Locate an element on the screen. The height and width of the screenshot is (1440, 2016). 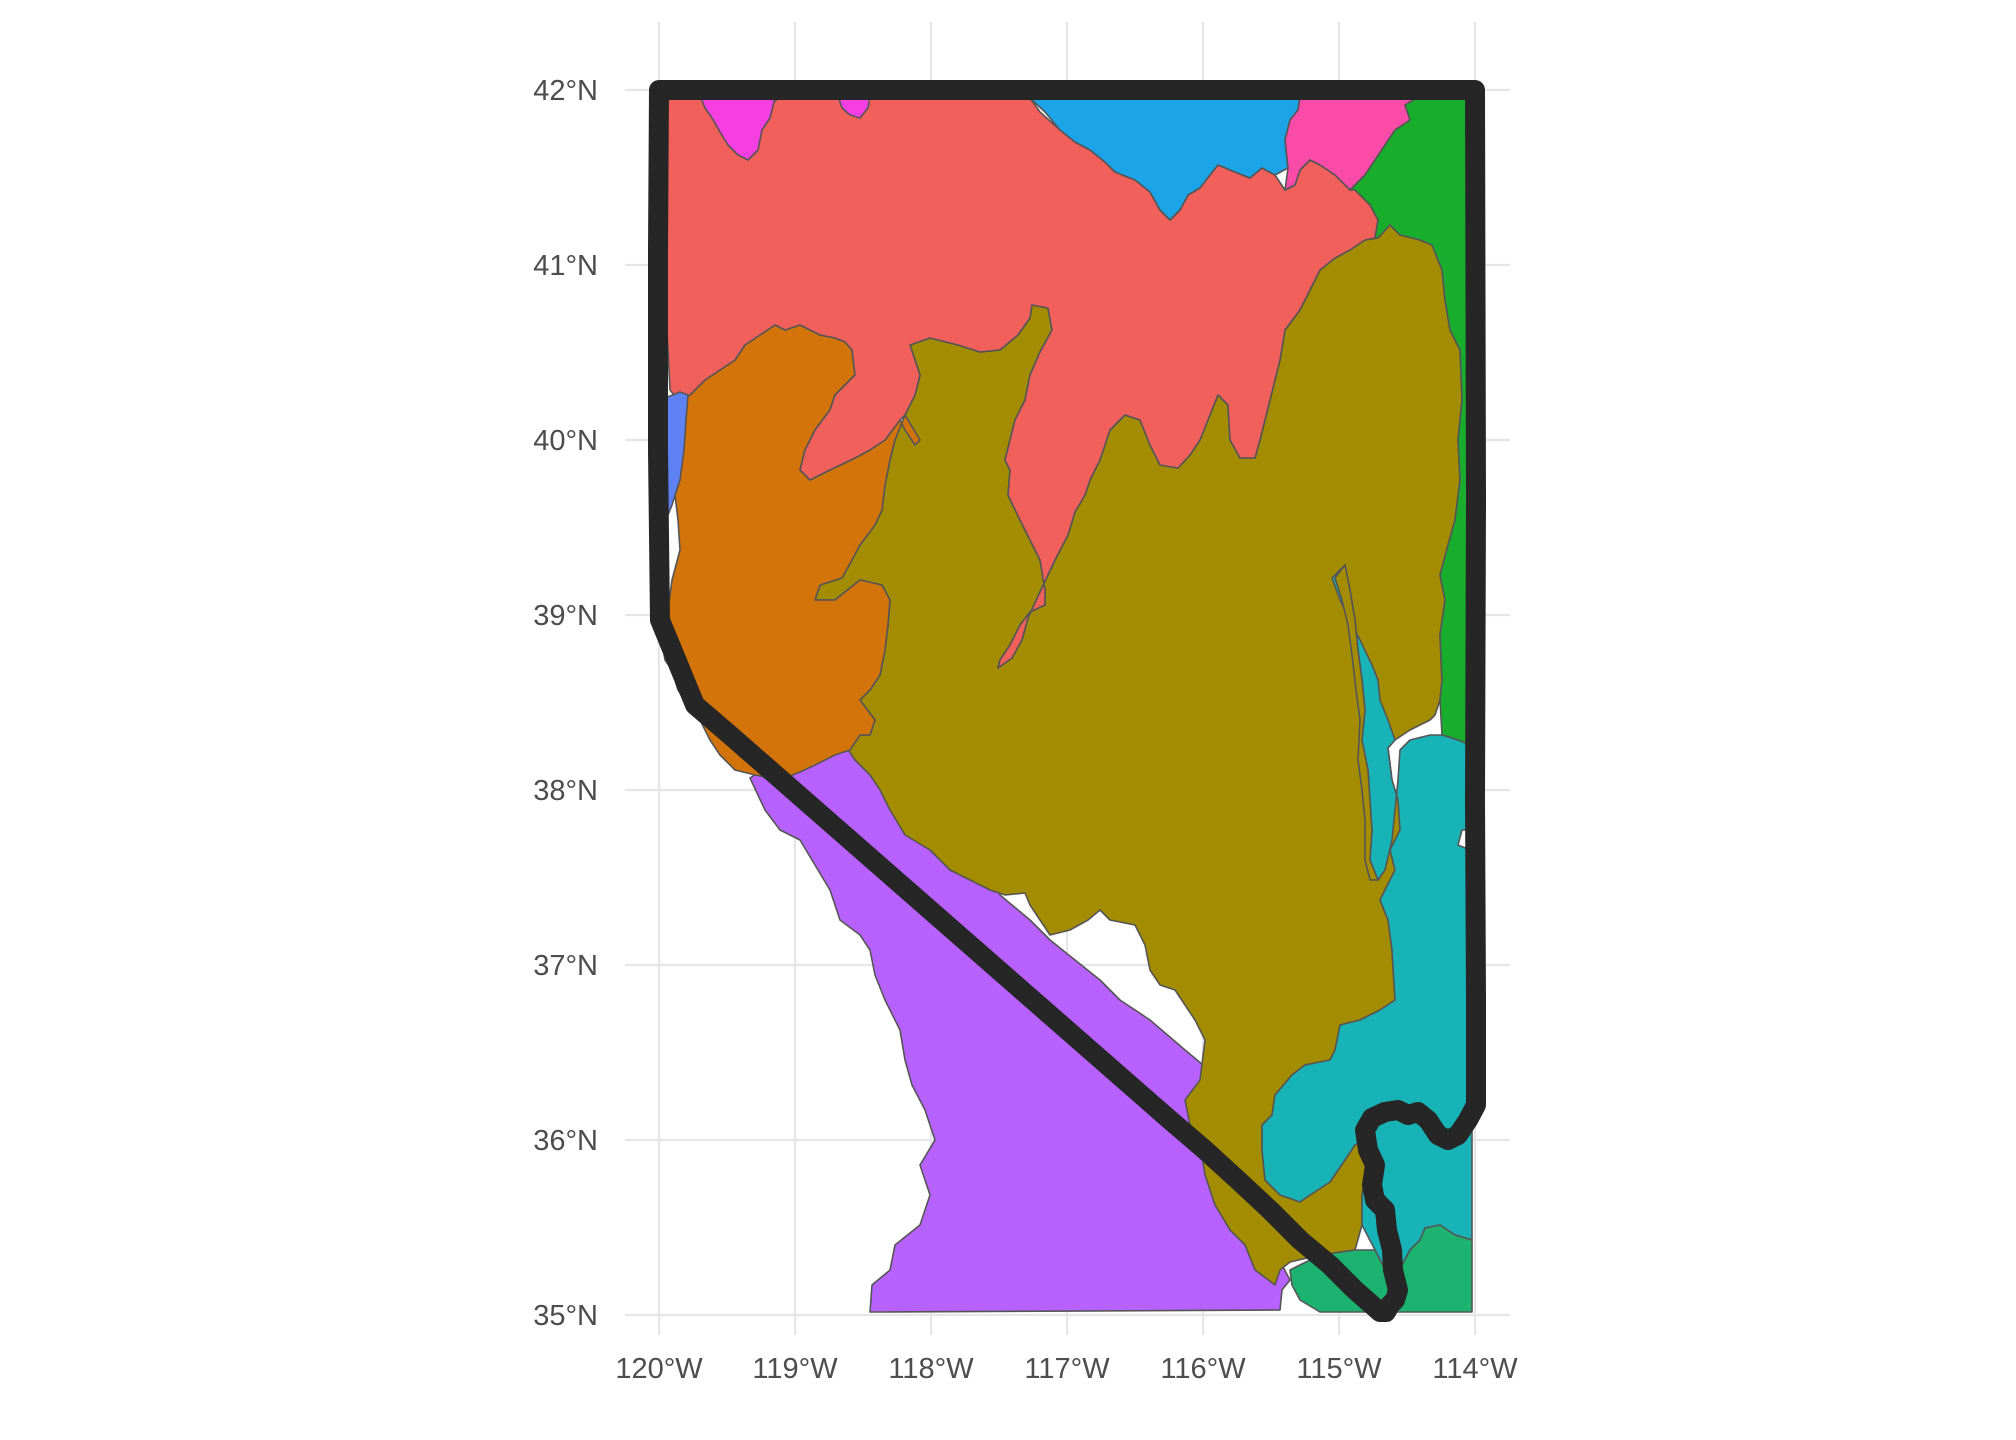
region-sea-green is located at coordinates (1381, 1268).